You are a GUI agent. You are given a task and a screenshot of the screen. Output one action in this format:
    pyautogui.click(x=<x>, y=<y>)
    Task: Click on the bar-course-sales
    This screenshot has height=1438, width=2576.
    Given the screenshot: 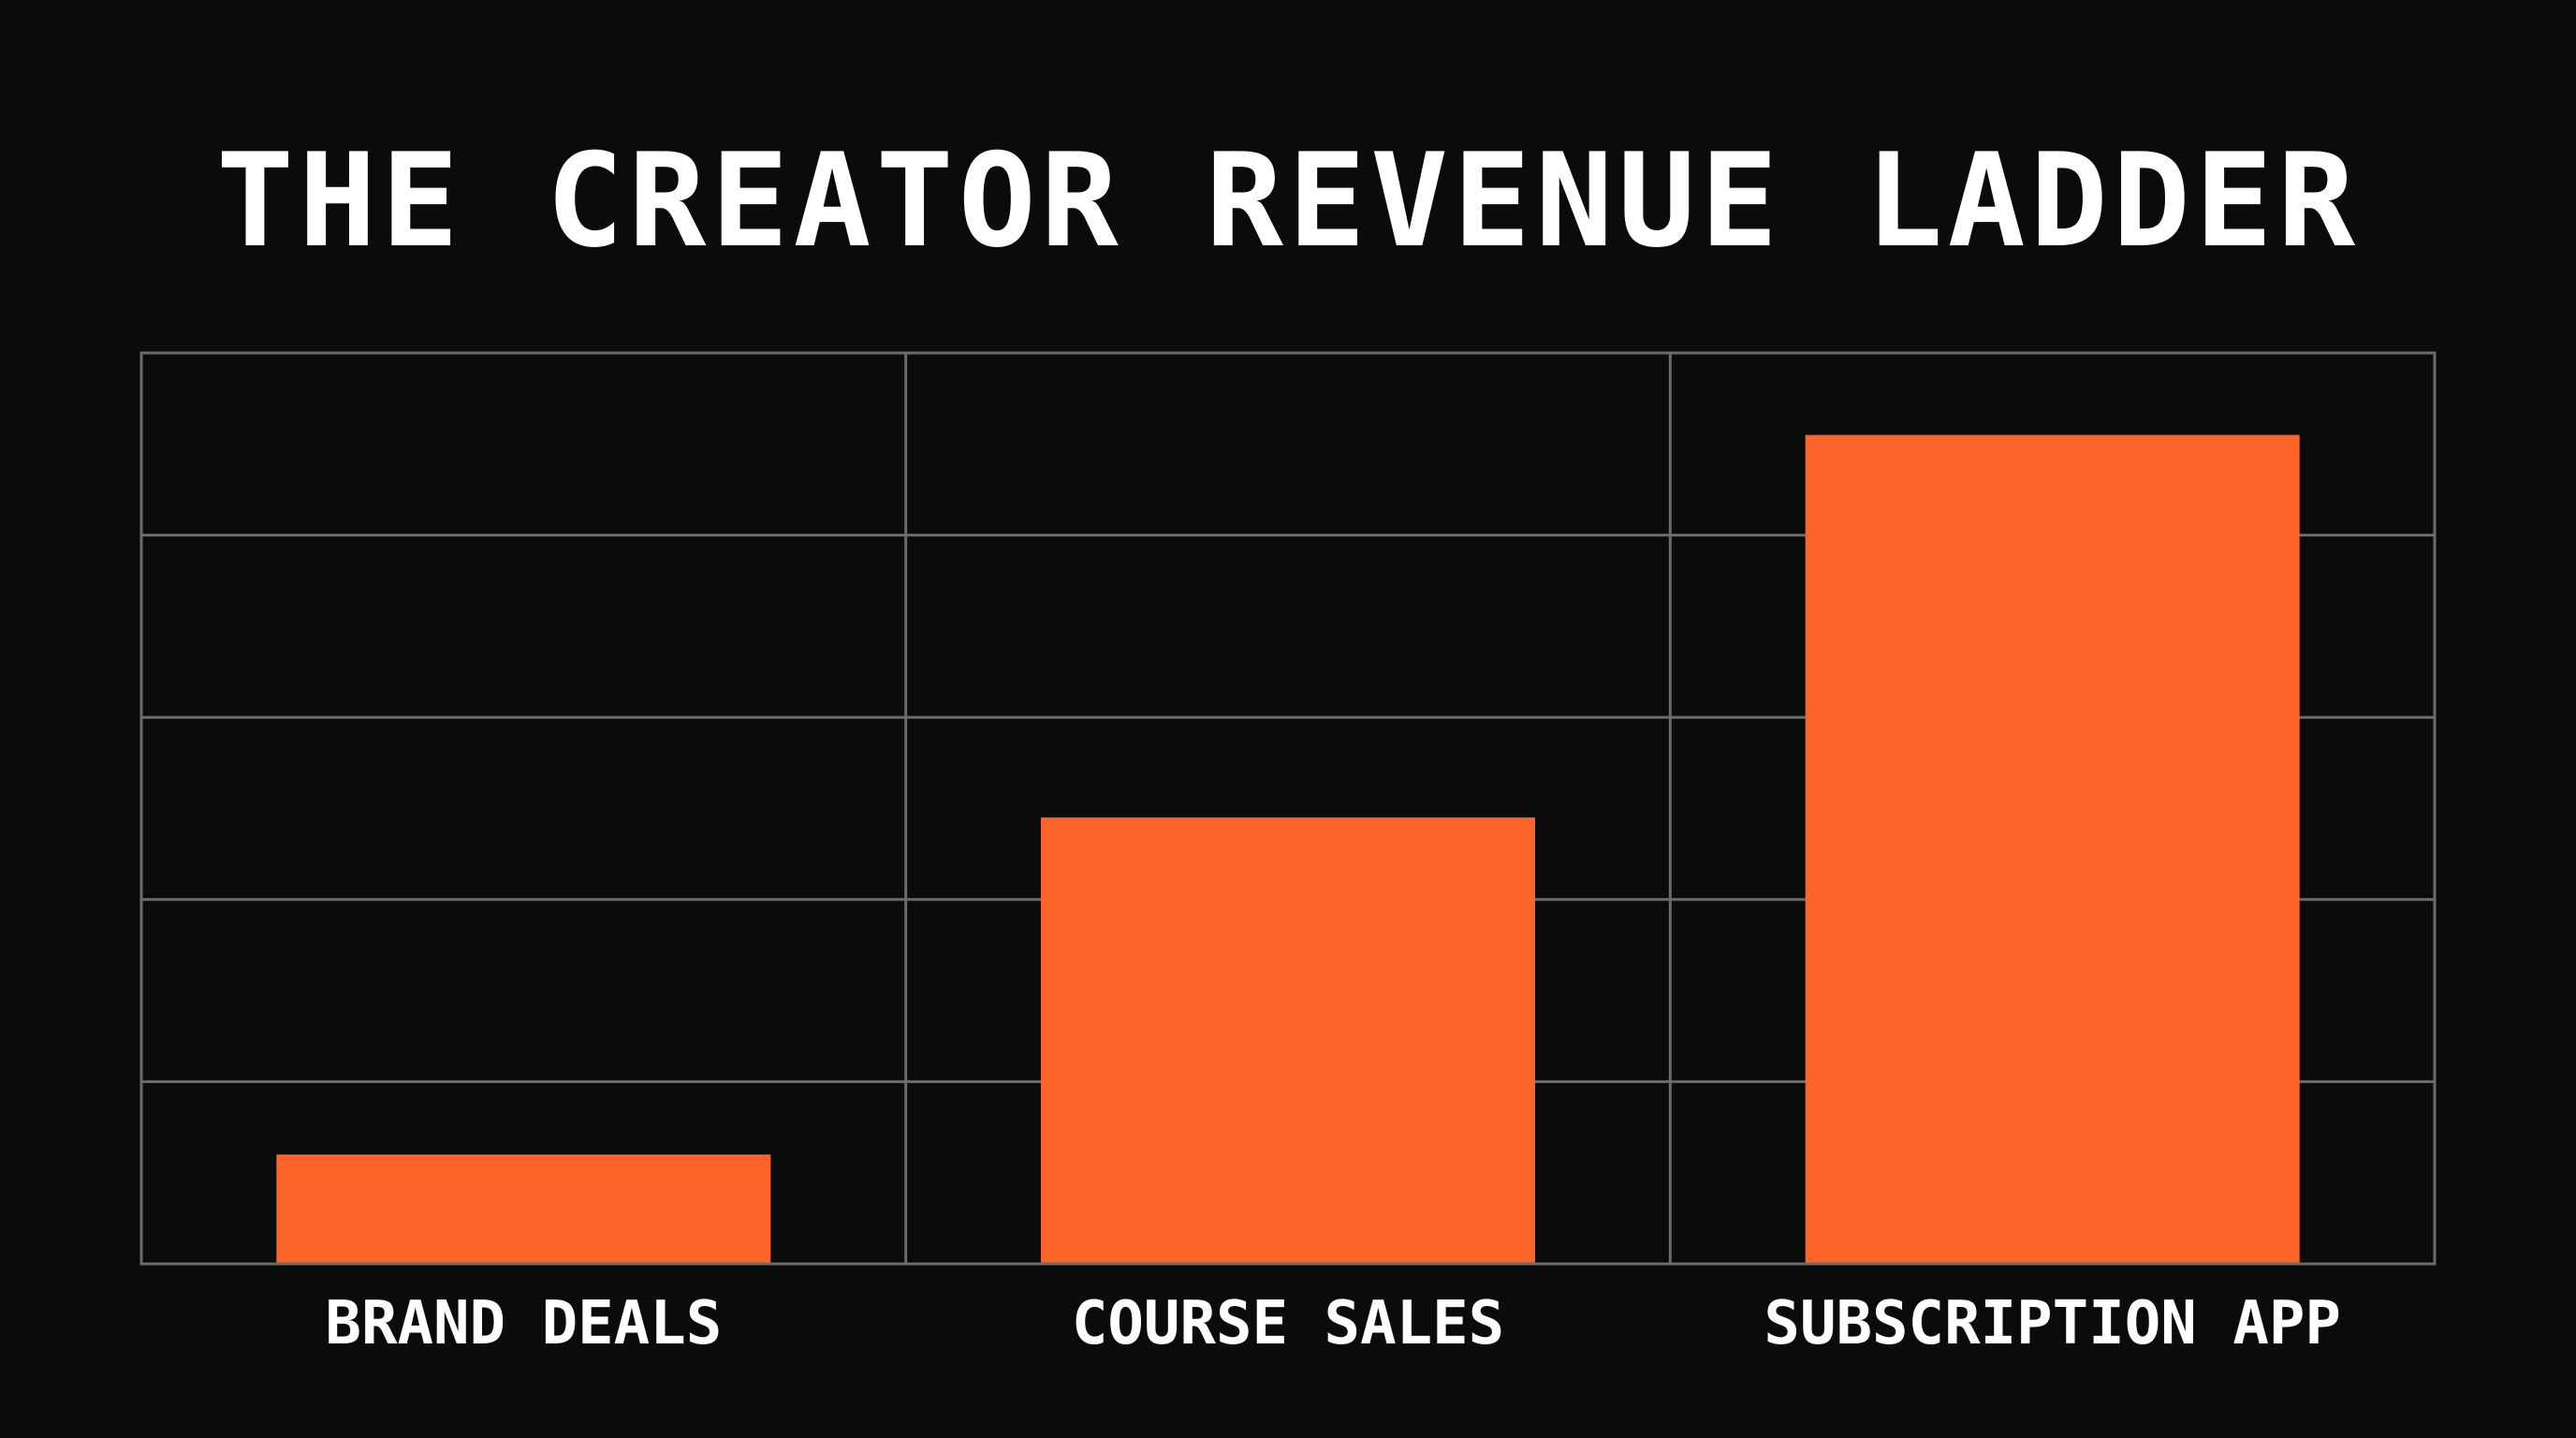 What is the action you would take?
    pyautogui.click(x=1288, y=1040)
    